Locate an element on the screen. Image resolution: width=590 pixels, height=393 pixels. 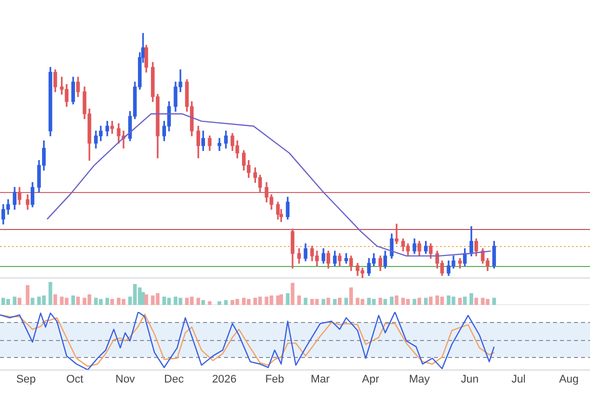
x-tick-label: Dec is located at coordinates (174, 379).